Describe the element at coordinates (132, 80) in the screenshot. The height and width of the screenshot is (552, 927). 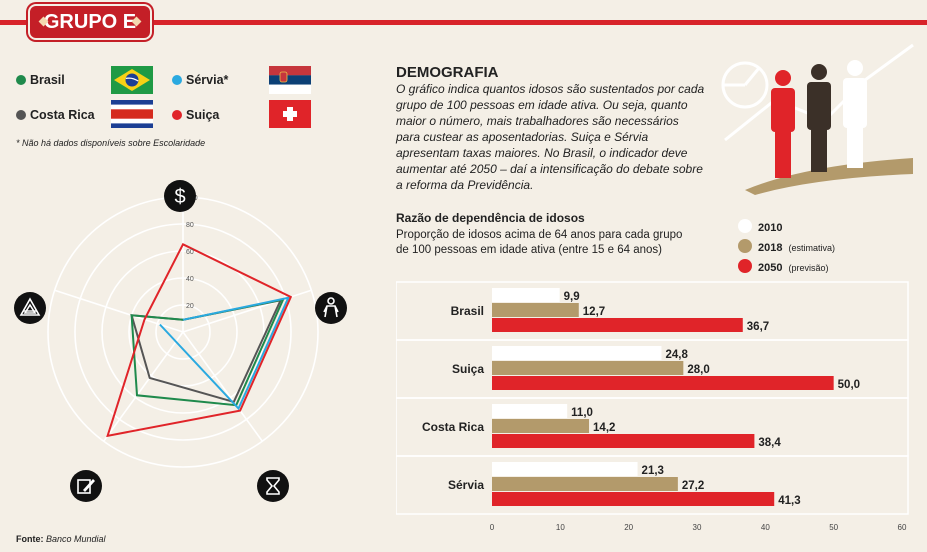
I see `brazil-flag-icon` at that location.